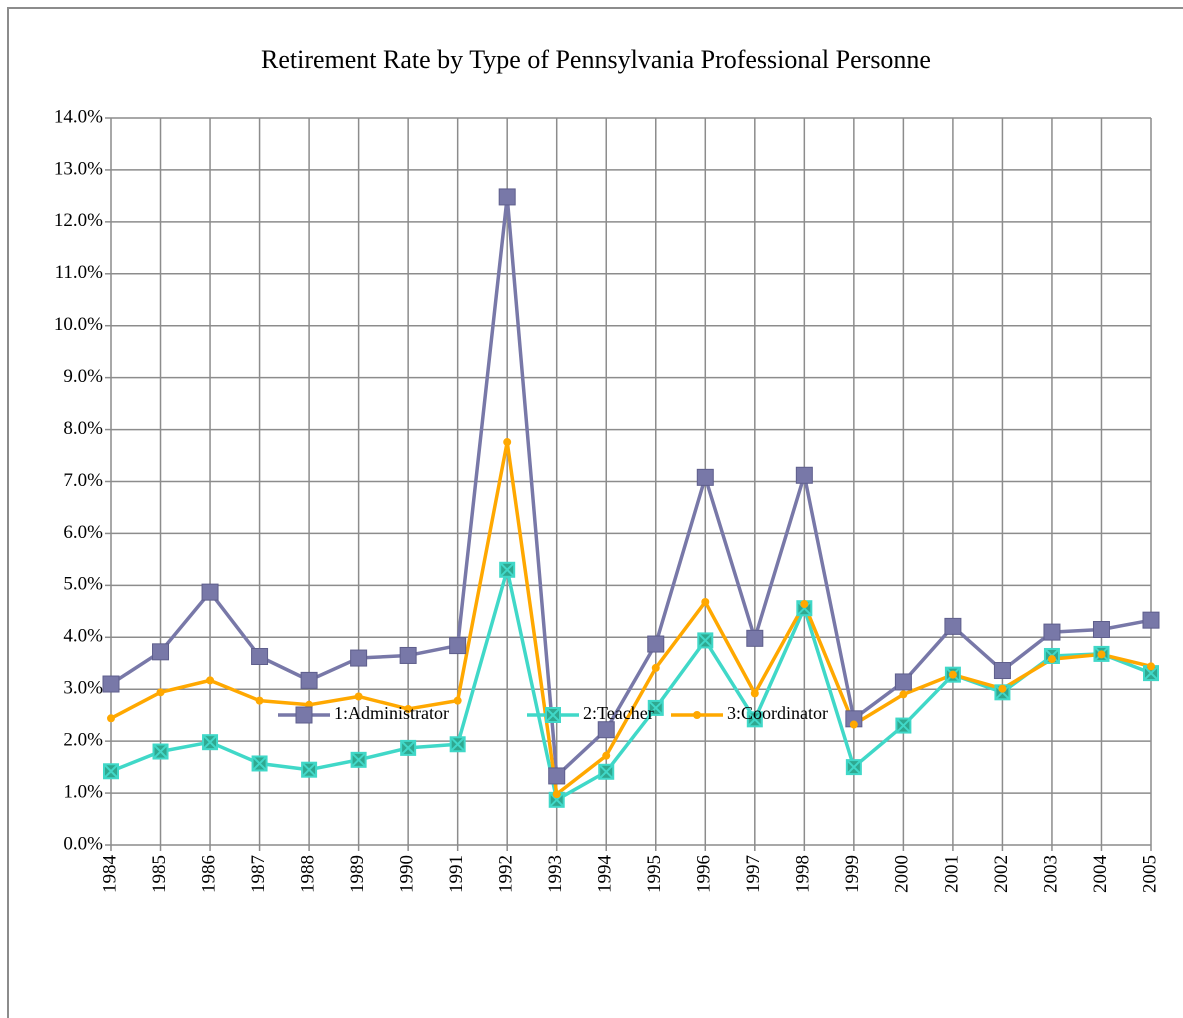 The height and width of the screenshot is (1018, 1183). What do you see at coordinates (456, 874) in the screenshot?
I see `x-tick-label: 1991` at bounding box center [456, 874].